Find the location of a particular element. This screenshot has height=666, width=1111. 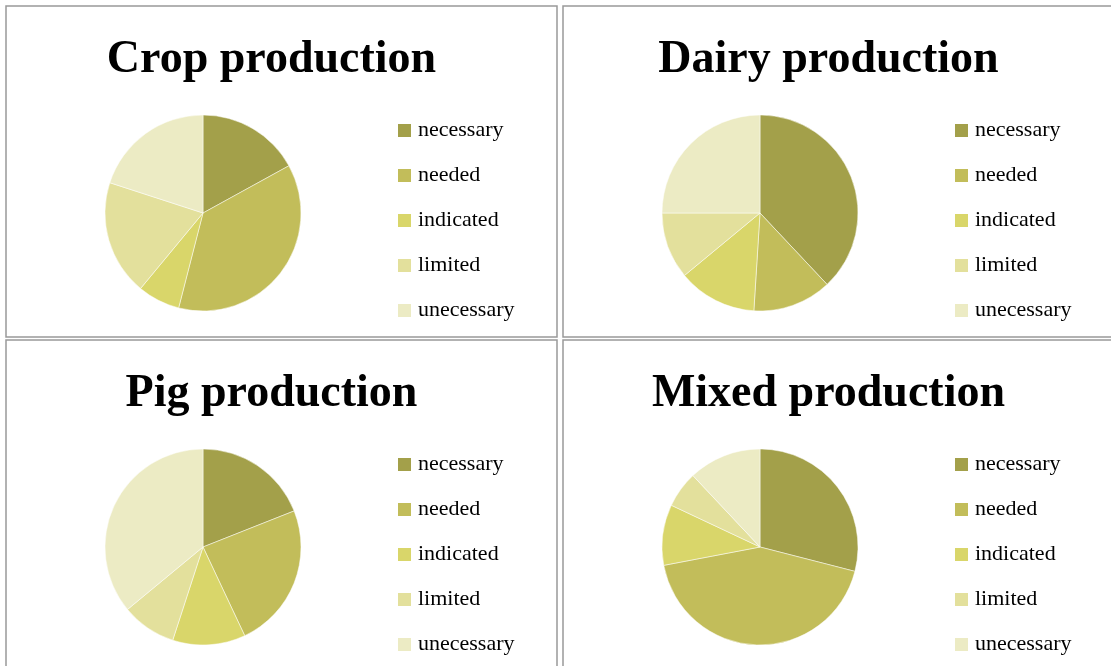

chart-title: Dairy production is located at coordinates (828, 56).